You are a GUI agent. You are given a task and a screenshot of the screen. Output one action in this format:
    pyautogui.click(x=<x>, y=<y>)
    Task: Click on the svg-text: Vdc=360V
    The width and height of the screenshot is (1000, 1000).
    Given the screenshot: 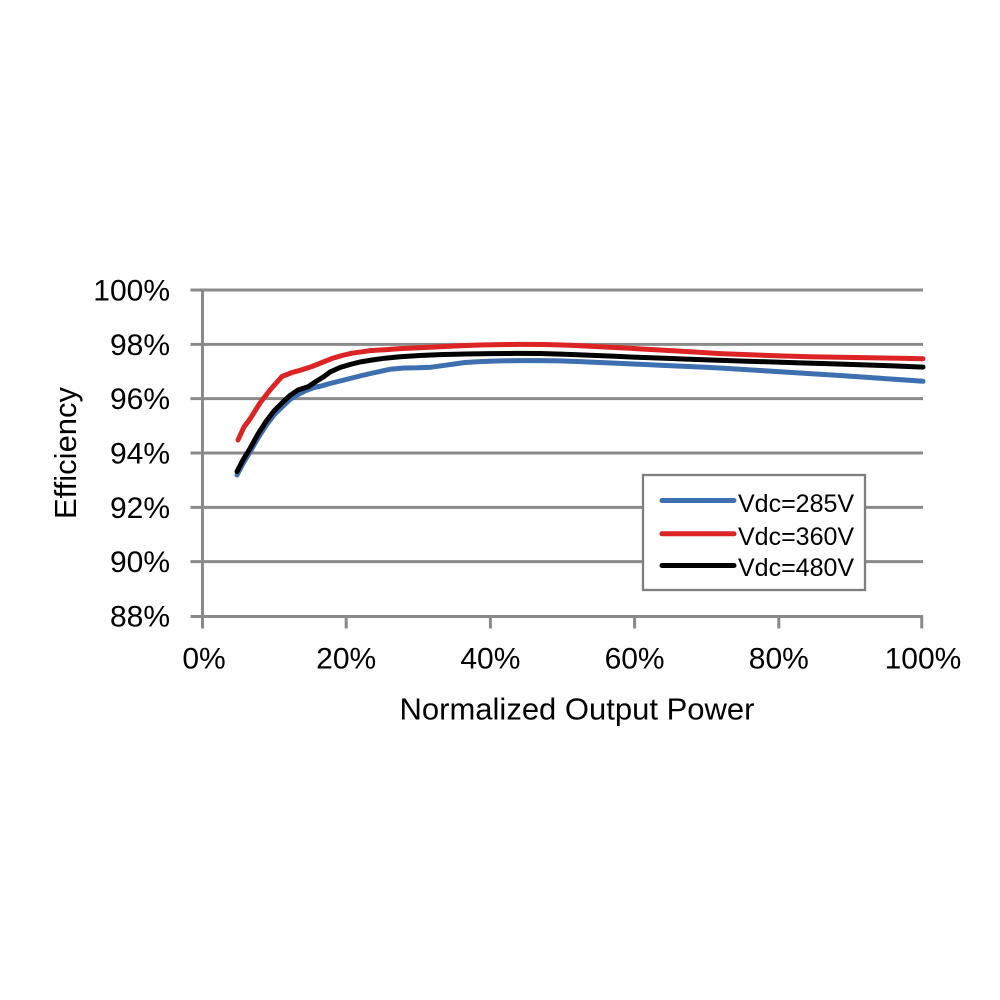 What is the action you would take?
    pyautogui.click(x=796, y=537)
    